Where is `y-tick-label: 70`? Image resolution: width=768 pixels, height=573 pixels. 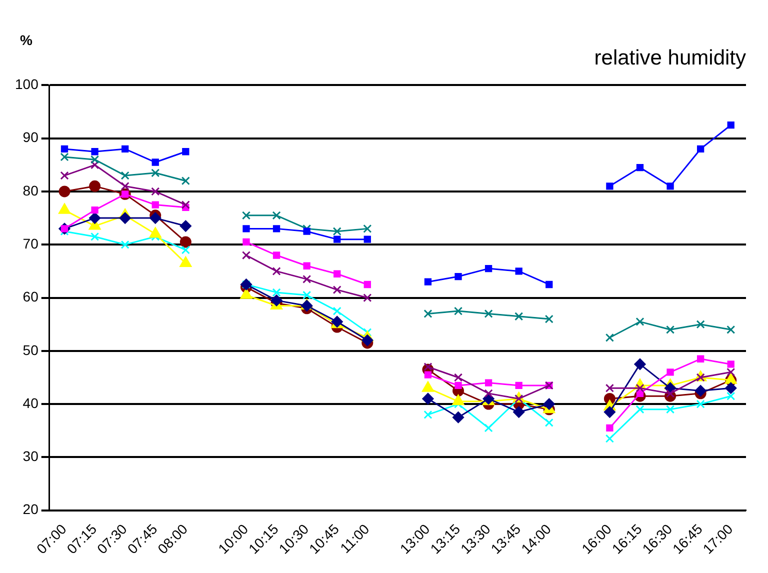
y-tick-label: 70 is located at coordinates (30, 243).